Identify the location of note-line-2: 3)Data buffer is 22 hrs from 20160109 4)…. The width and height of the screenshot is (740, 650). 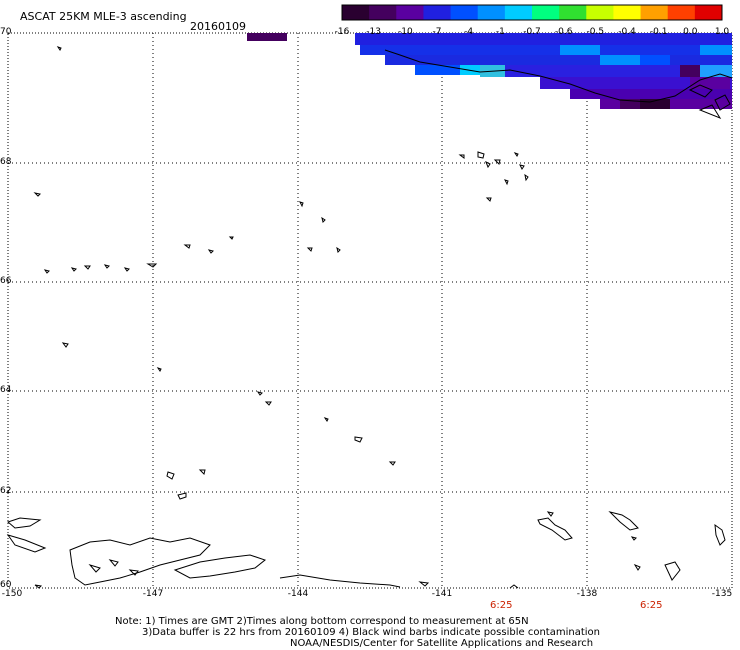
(371, 632).